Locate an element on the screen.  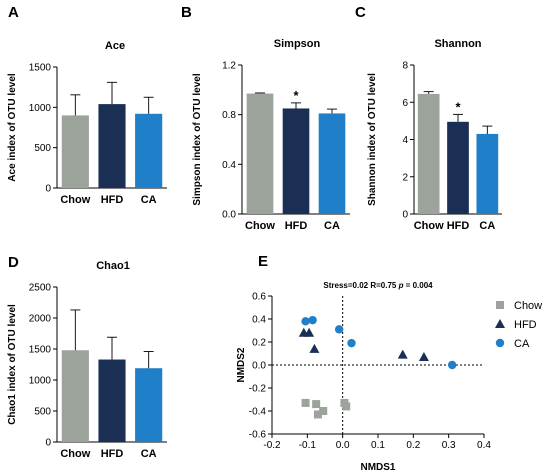
stress-text: Stress=0.02 R=0.75 is located at coordinates (360, 285).